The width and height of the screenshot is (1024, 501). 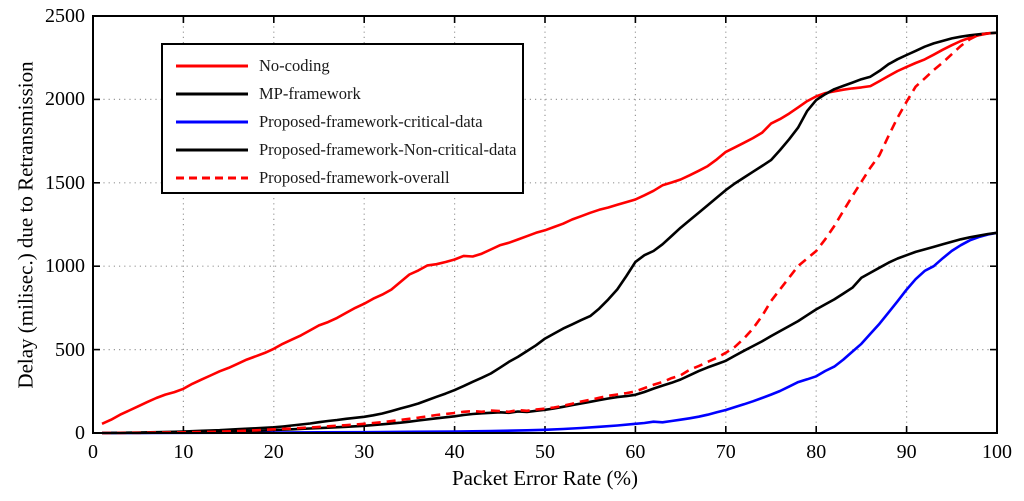 I want to click on x-tick-label: 70, so click(x=725, y=452).